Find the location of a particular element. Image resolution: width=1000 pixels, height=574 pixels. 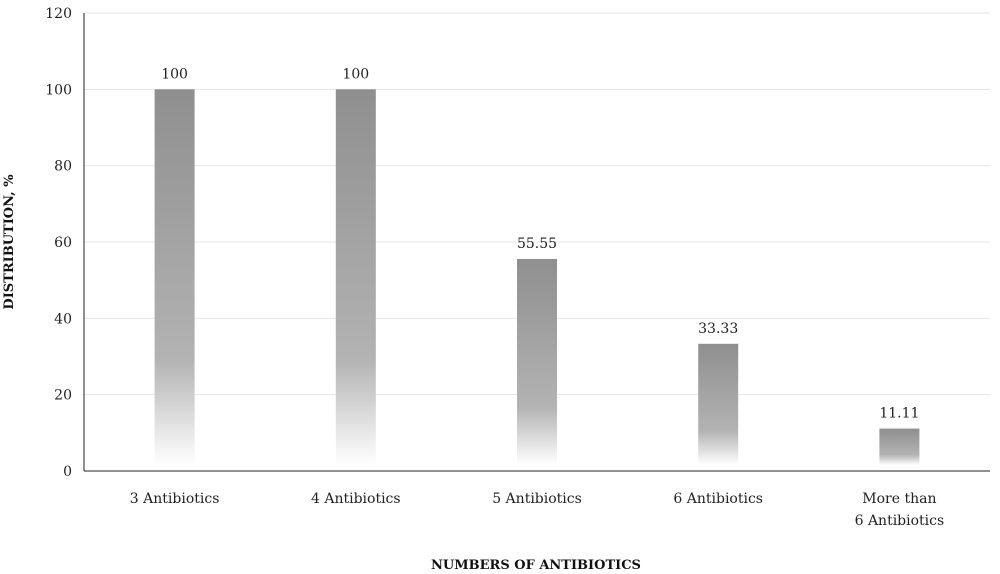

data-label: 11.11 is located at coordinates (899, 414).